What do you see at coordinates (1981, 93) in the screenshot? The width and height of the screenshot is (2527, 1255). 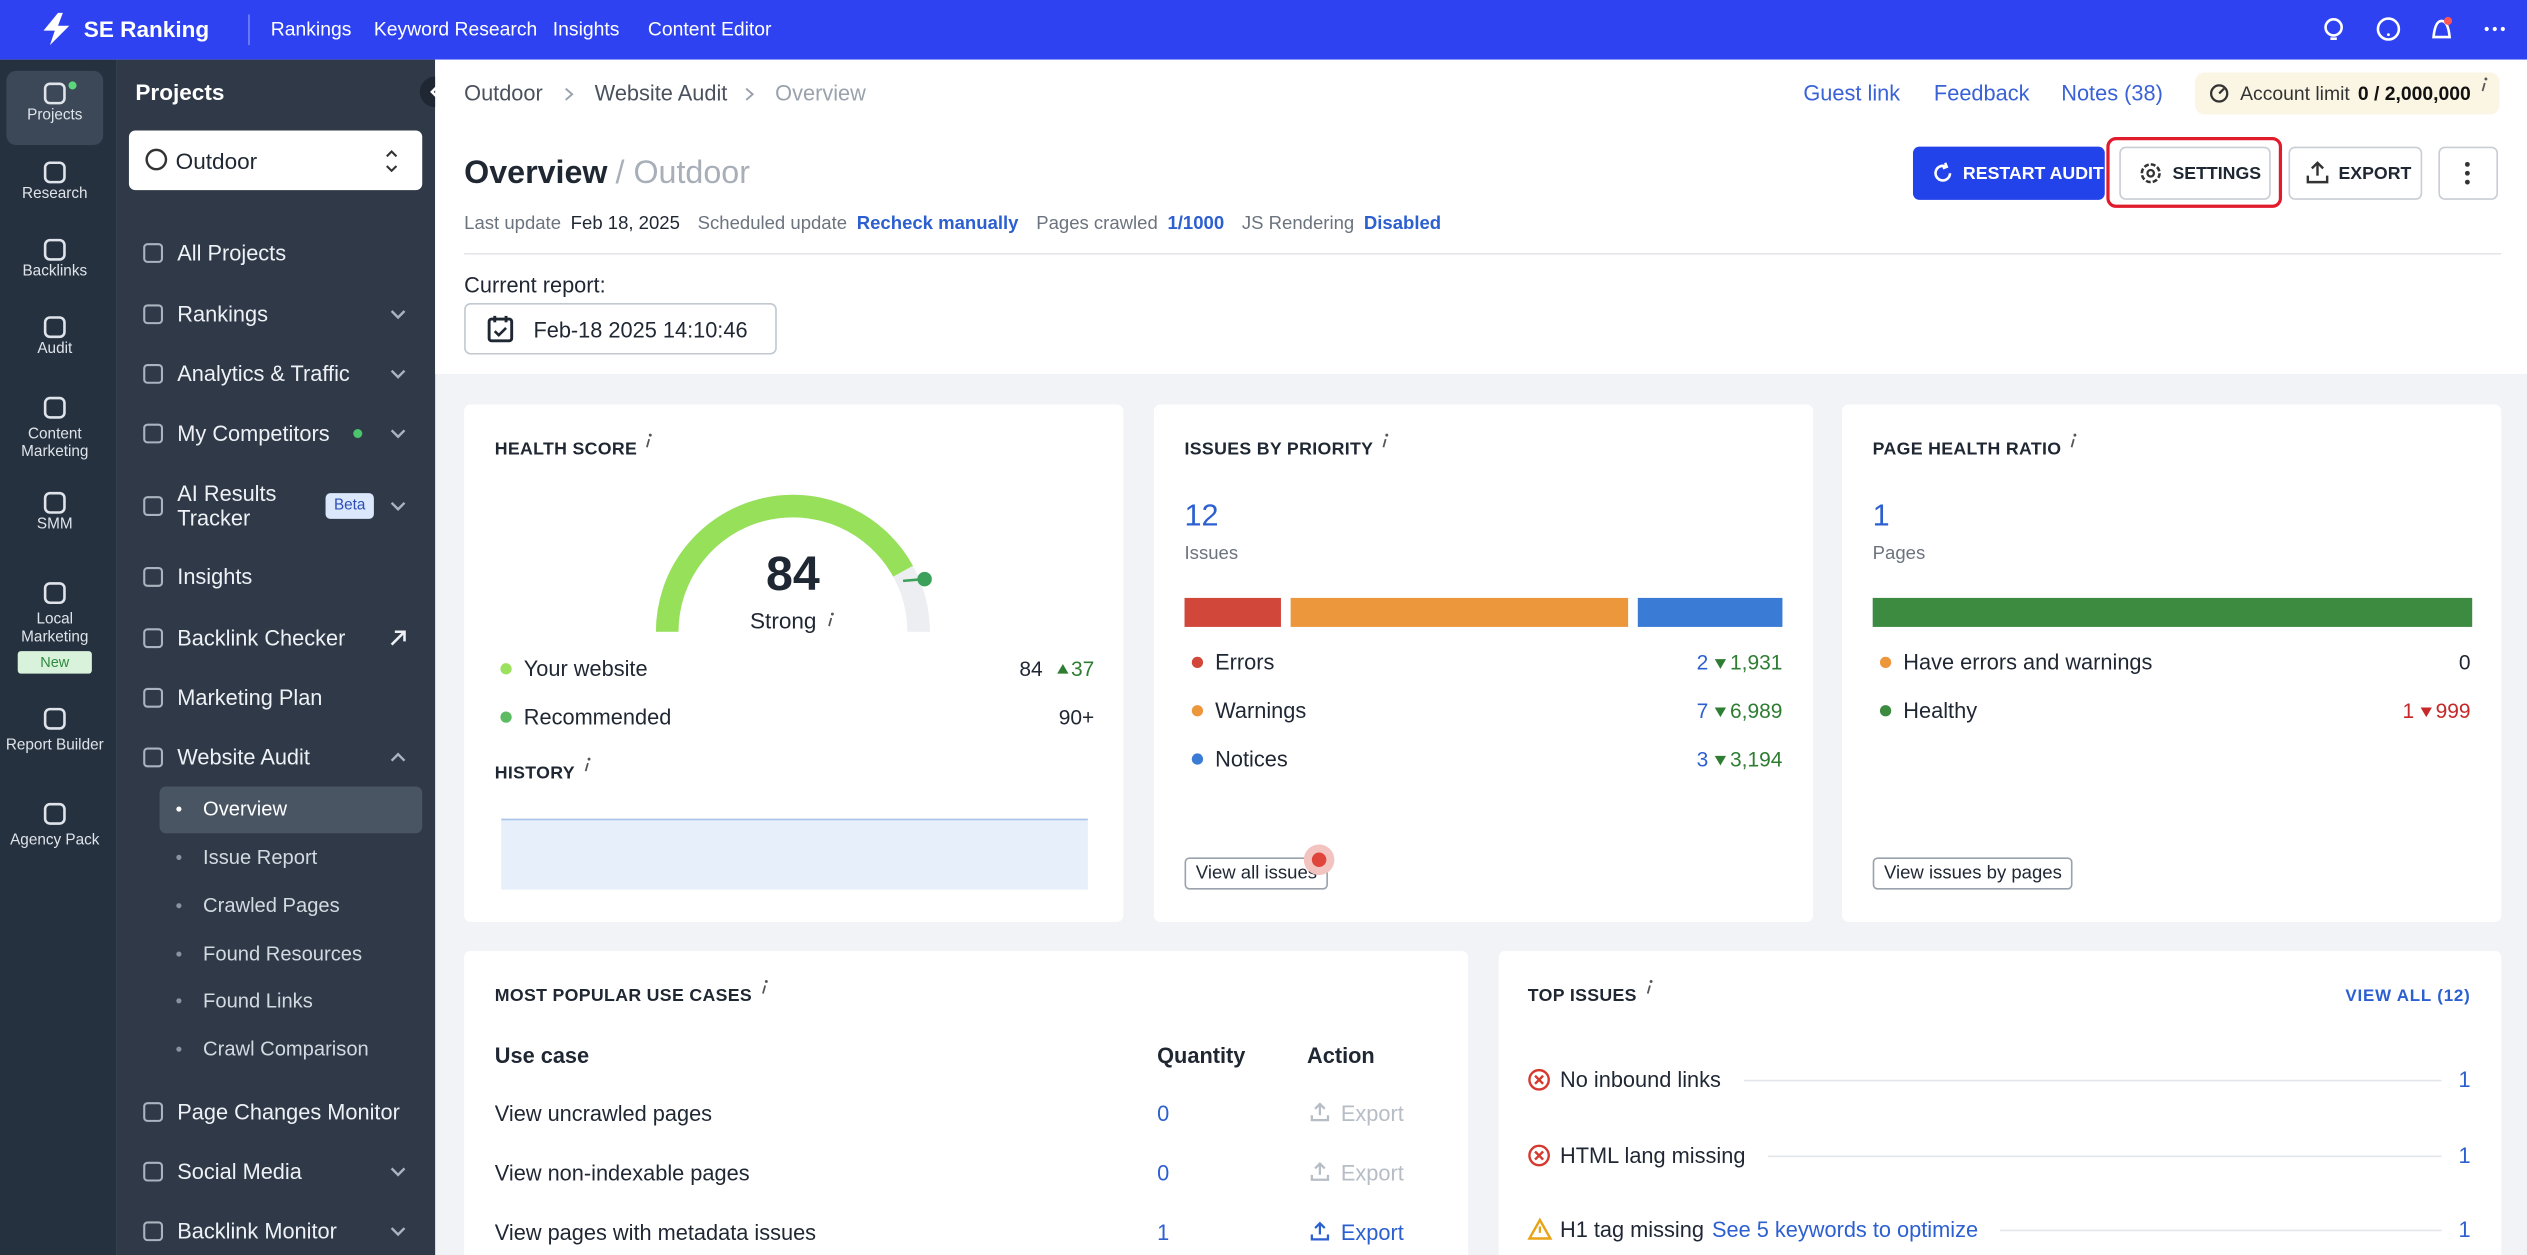 I see `header-link: Feedback` at bounding box center [1981, 93].